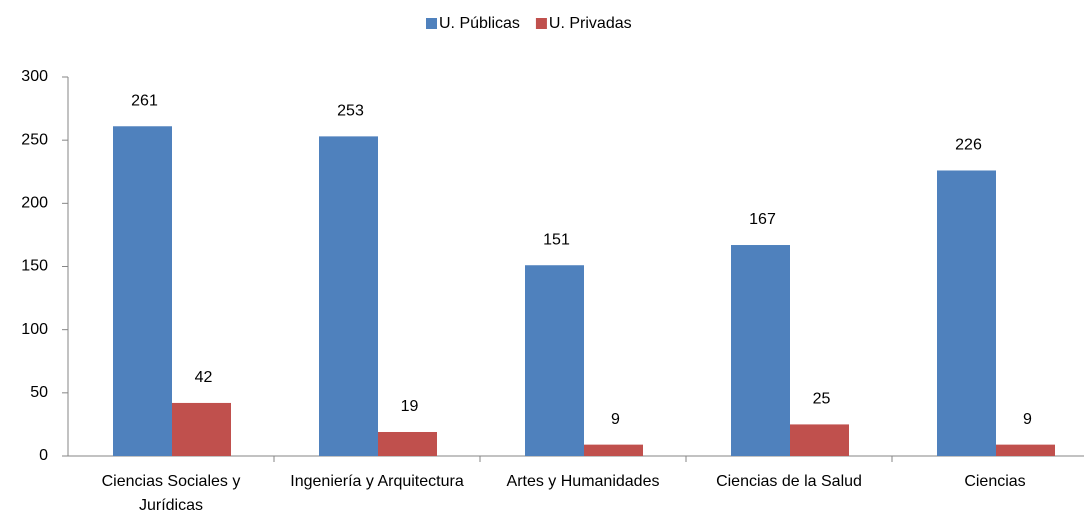  I want to click on x-tick-label: Ciencias de la Salud, so click(789, 481).